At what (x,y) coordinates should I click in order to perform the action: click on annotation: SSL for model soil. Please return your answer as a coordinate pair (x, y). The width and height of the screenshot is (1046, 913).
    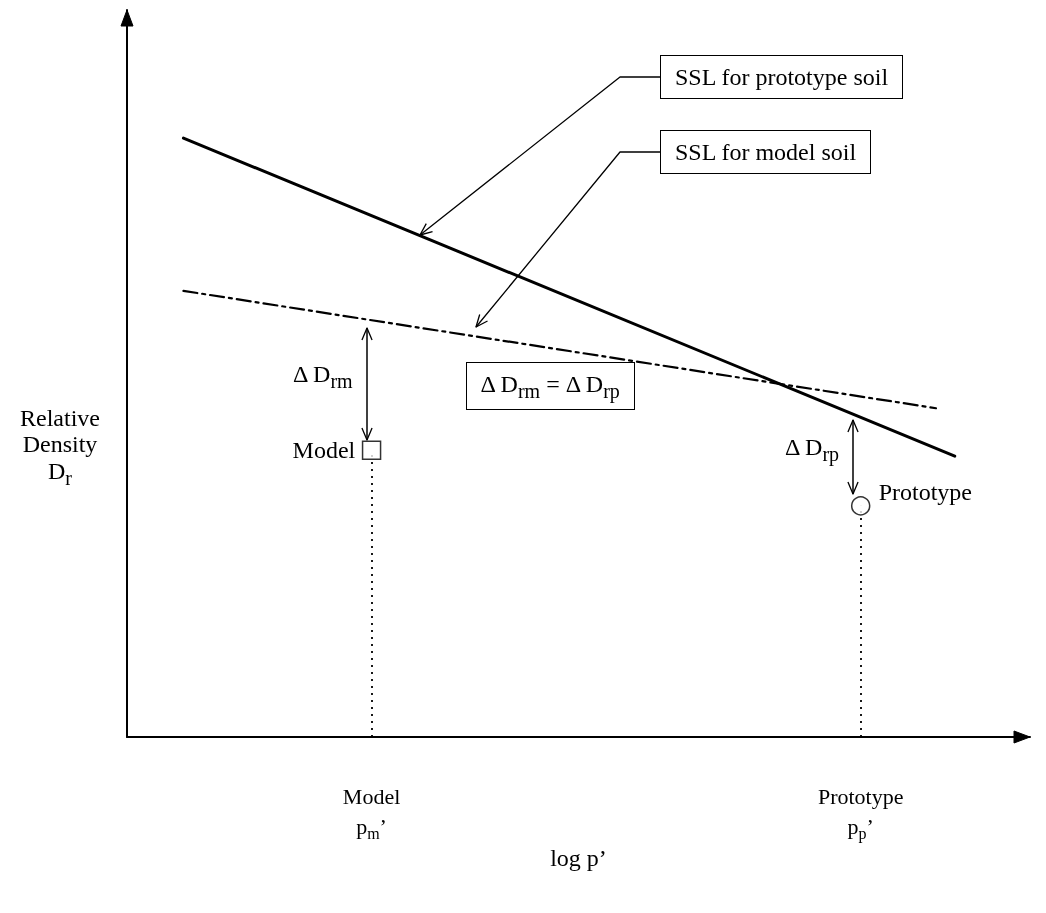
    Looking at the image, I should click on (766, 152).